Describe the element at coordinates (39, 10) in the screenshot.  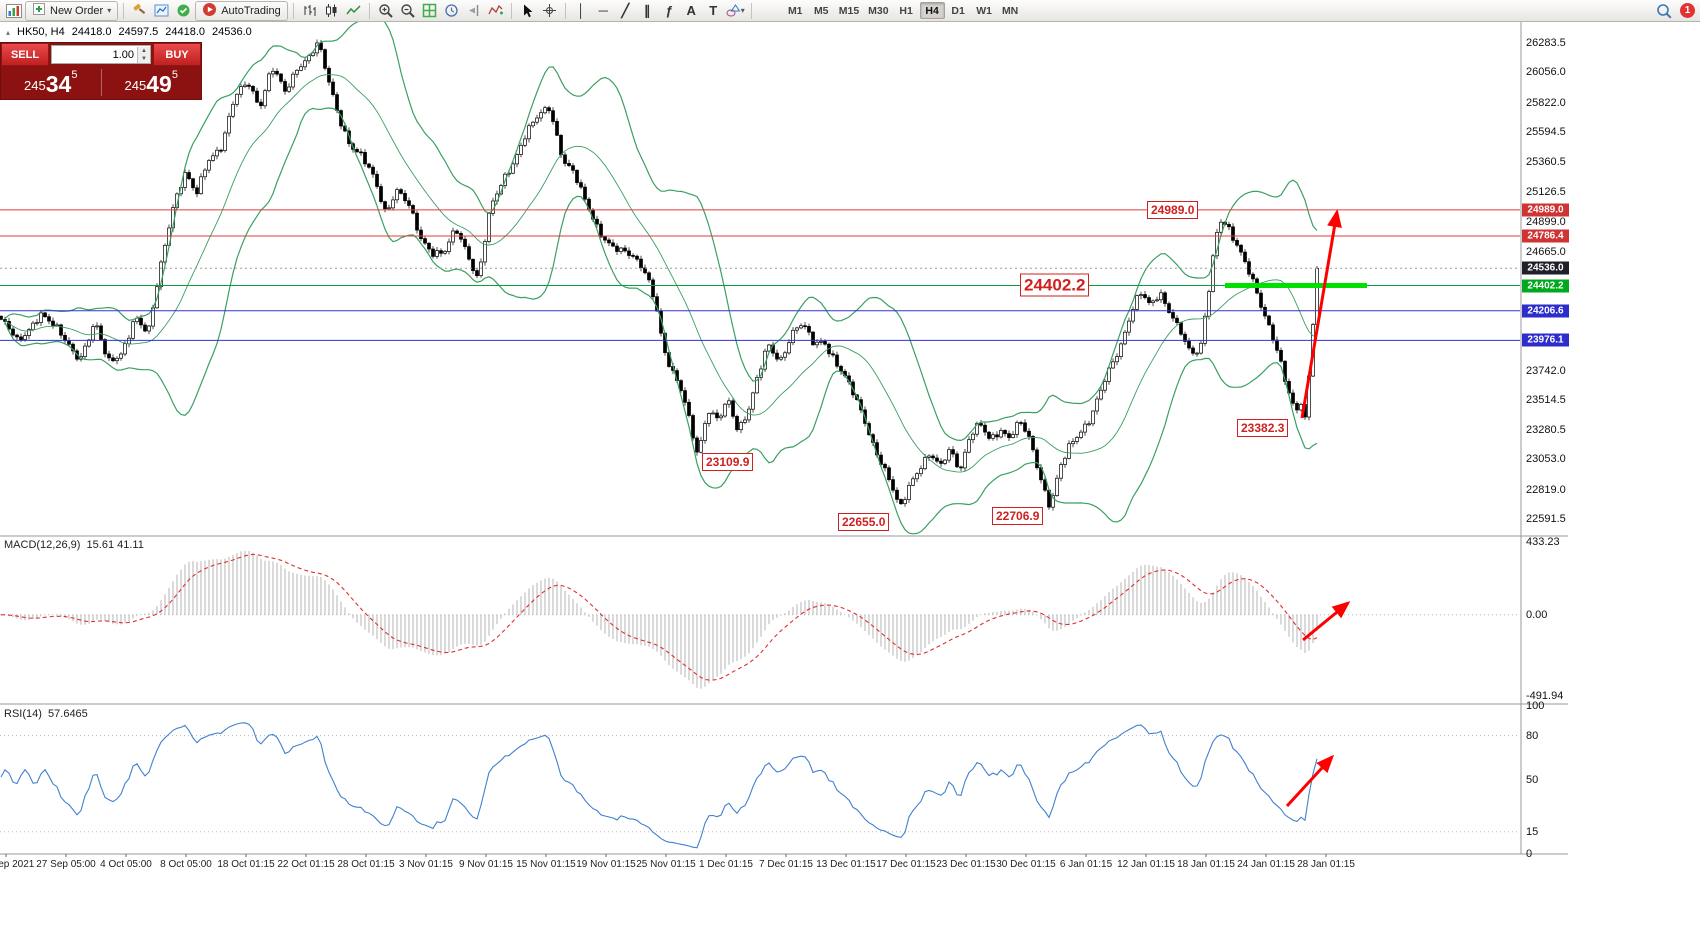
I see `new-order-icon` at that location.